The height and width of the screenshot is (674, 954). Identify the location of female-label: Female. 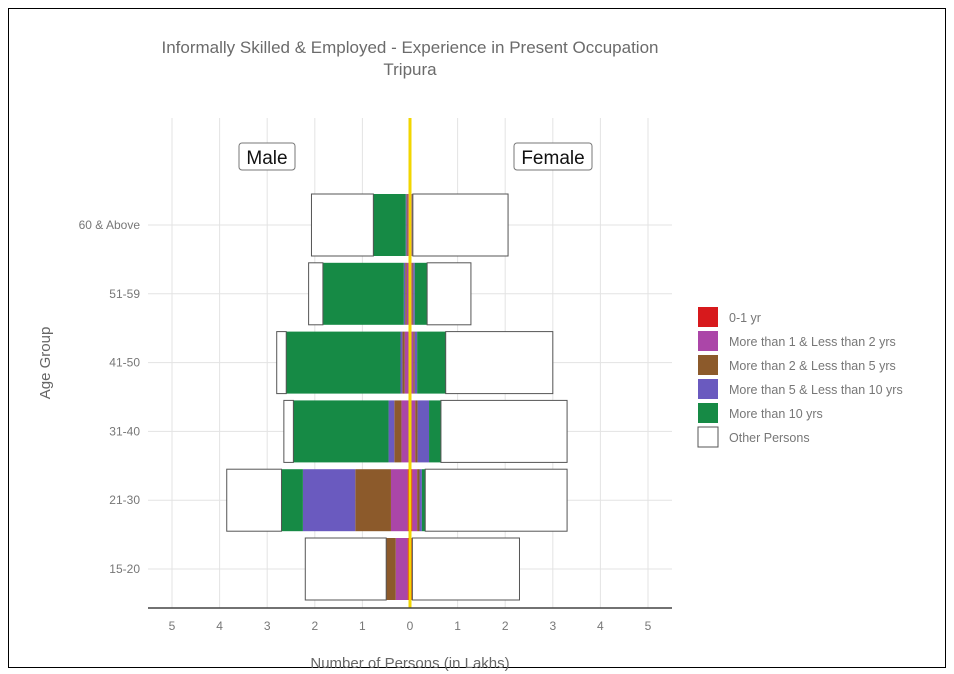
(552, 158).